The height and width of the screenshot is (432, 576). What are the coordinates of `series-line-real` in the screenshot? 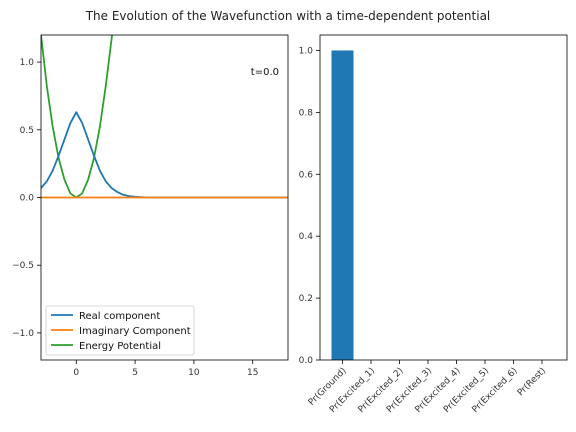 It's located at (164, 155).